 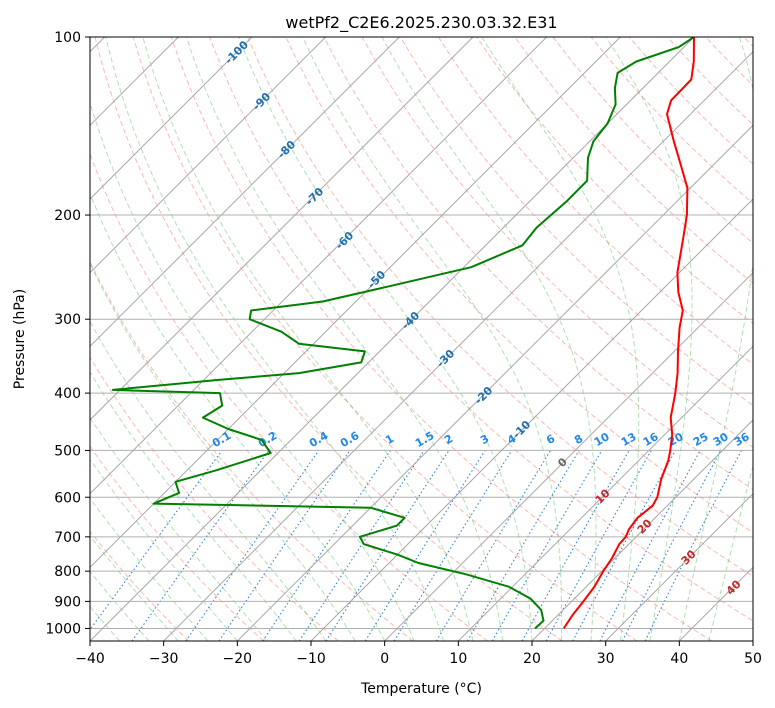 What do you see at coordinates (67, 333) in the screenshot?
I see `y-axis: 100 200 300 400 500 600 700 800 900 1000` at bounding box center [67, 333].